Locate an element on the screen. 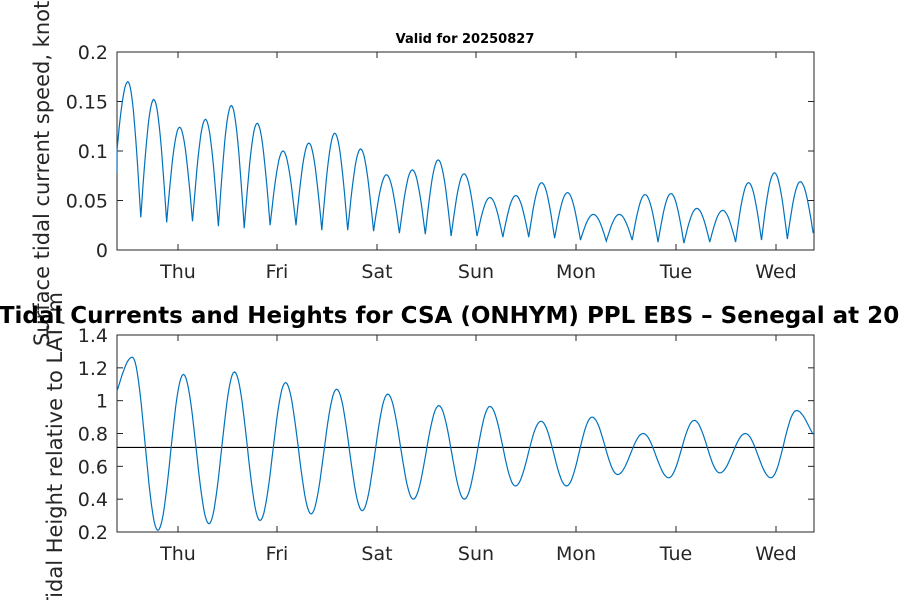 Image resolution: width=900 pixels, height=600 pixels. current-speed-x-tick-label-mon: Mon is located at coordinates (576, 272).